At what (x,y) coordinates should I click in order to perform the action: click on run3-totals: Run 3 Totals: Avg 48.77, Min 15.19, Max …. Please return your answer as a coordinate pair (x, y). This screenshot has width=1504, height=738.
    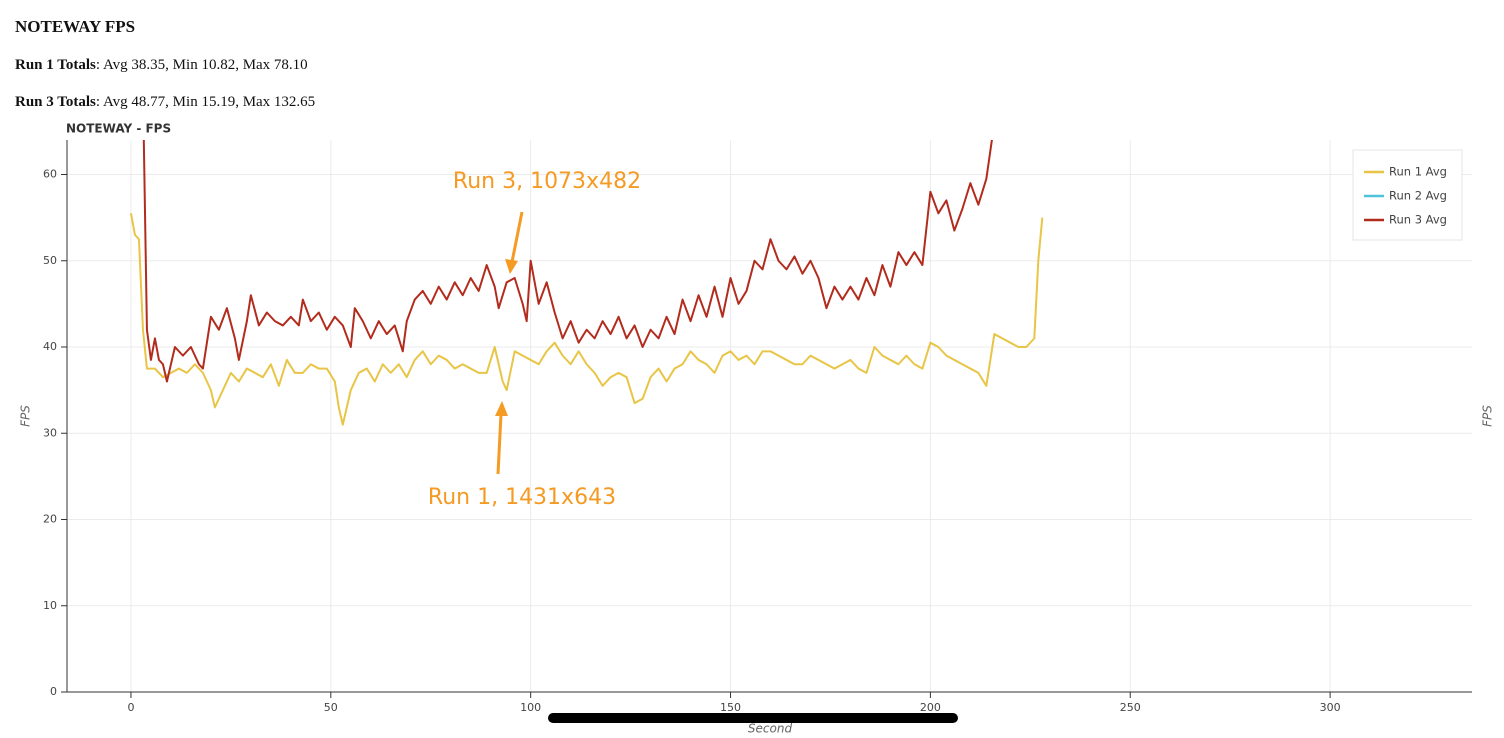
    Looking at the image, I should click on (165, 102).